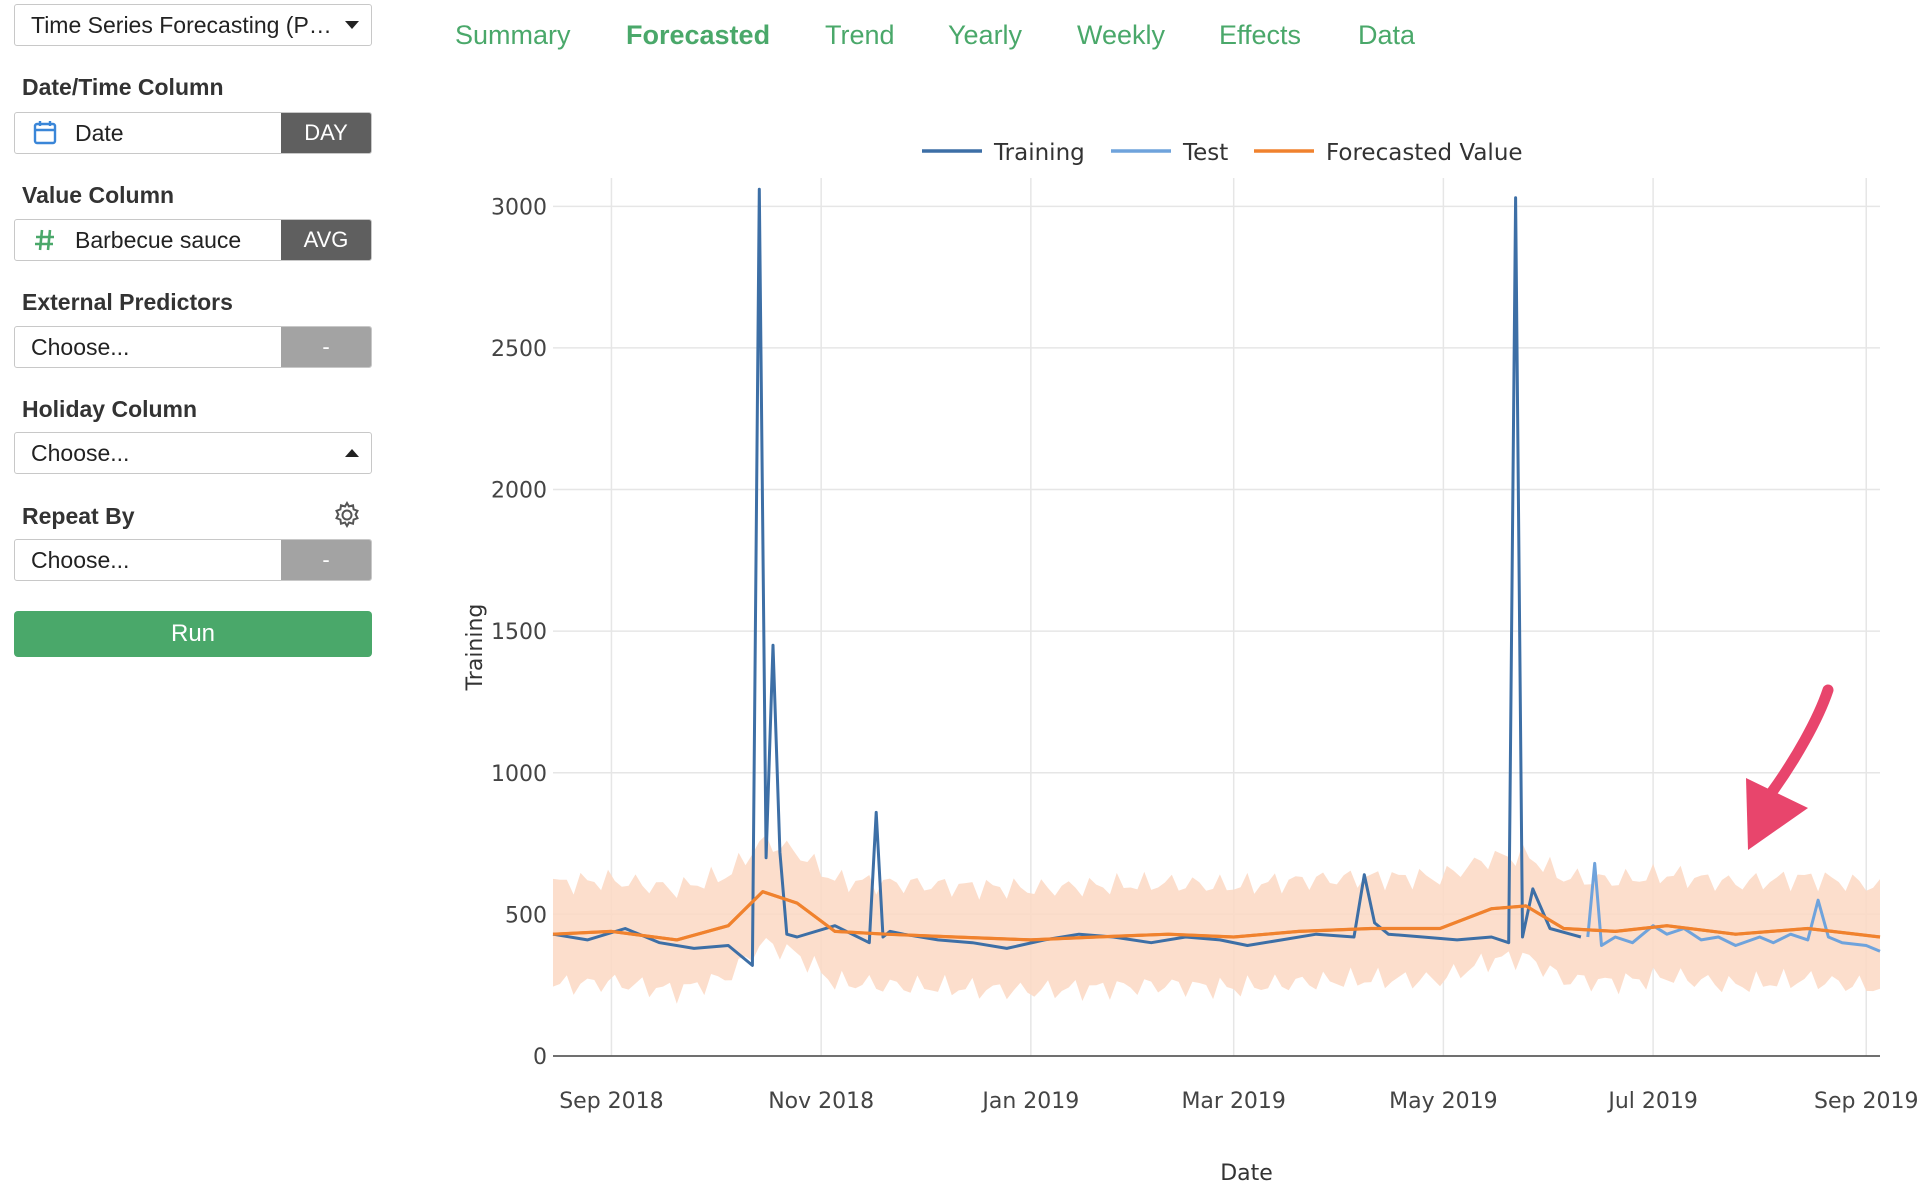  What do you see at coordinates (985, 35) in the screenshot?
I see `tab-yearly: Yearly` at bounding box center [985, 35].